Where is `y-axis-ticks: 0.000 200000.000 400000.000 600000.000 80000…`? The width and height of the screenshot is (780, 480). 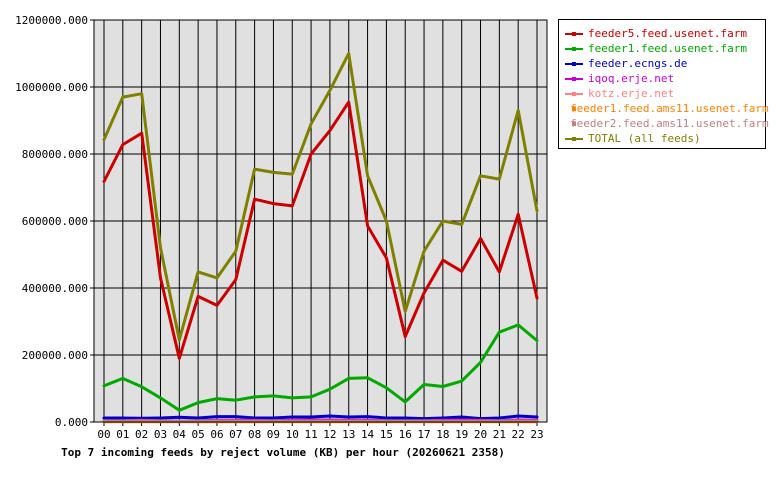
y-axis-ticks: 0.000 200000.000 400000.000 600000.000 80000… is located at coordinates (54, 221).